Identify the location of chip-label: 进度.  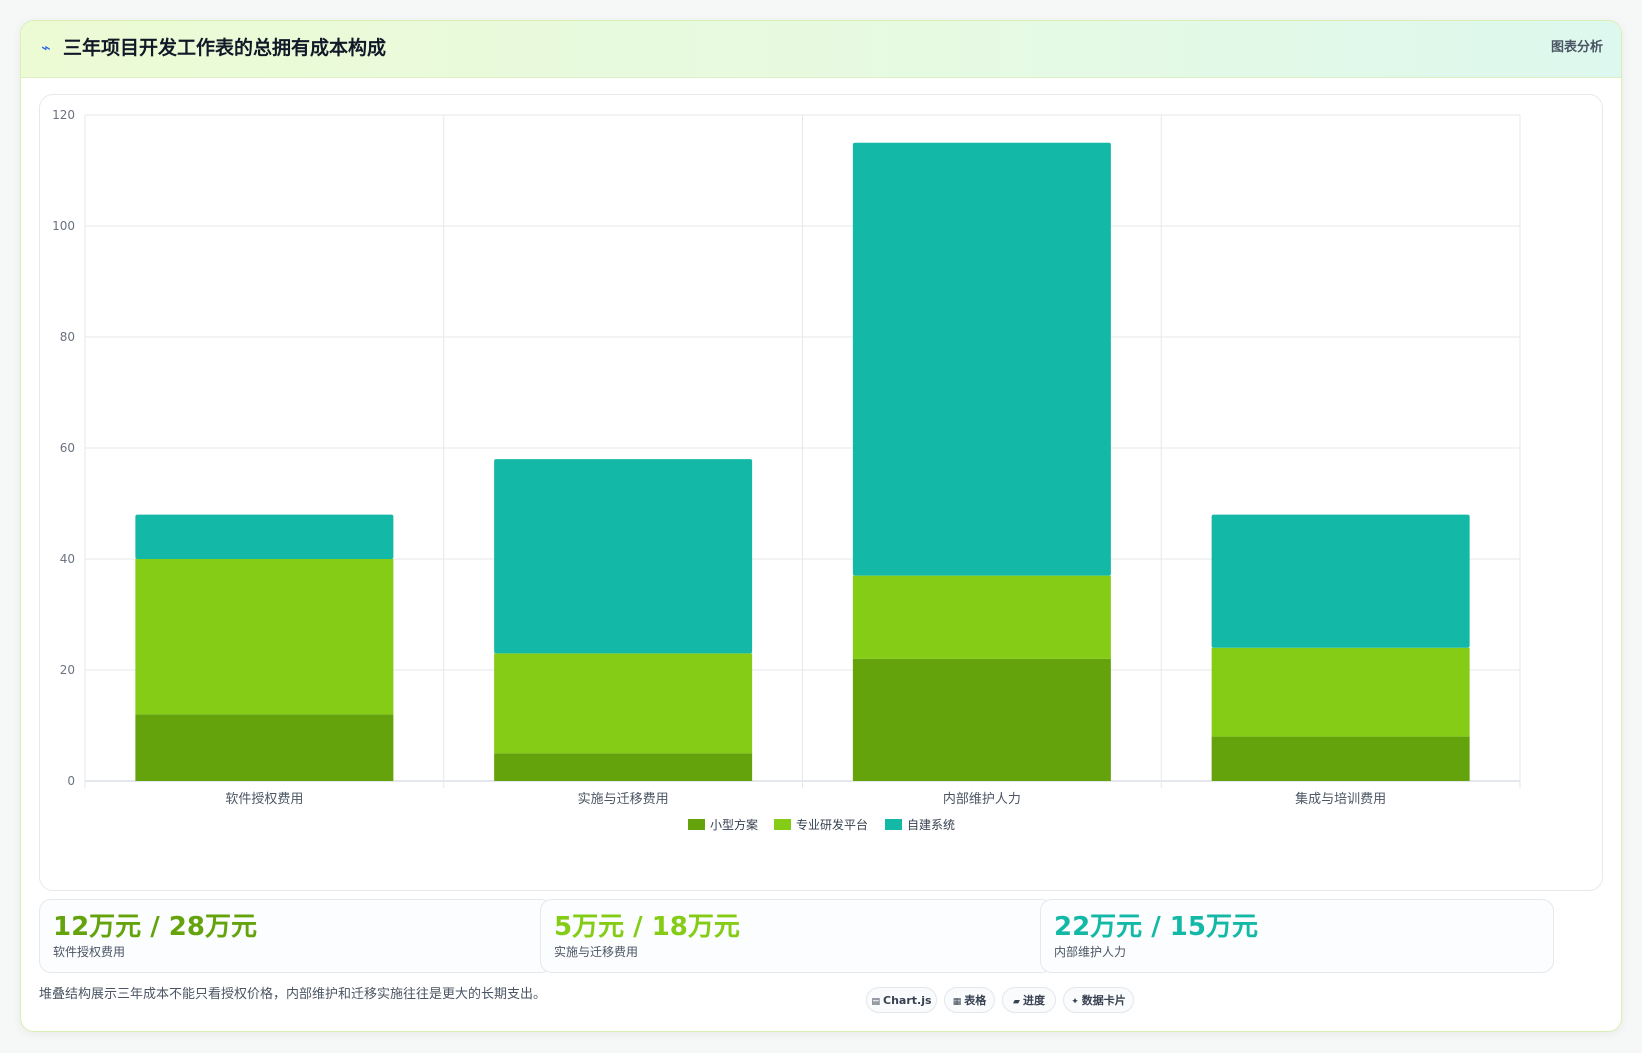
(1033, 1000).